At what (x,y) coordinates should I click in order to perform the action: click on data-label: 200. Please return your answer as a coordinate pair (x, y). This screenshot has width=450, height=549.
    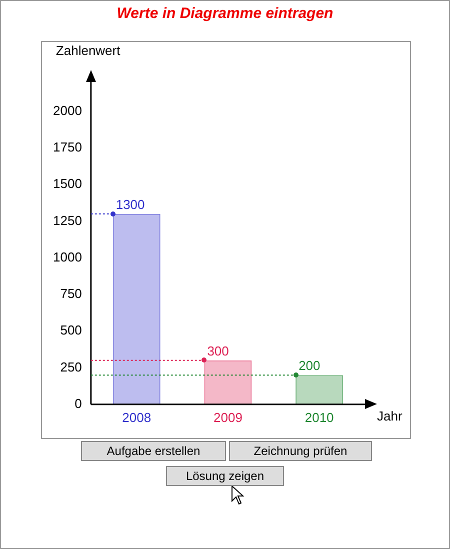
    Looking at the image, I should click on (309, 366).